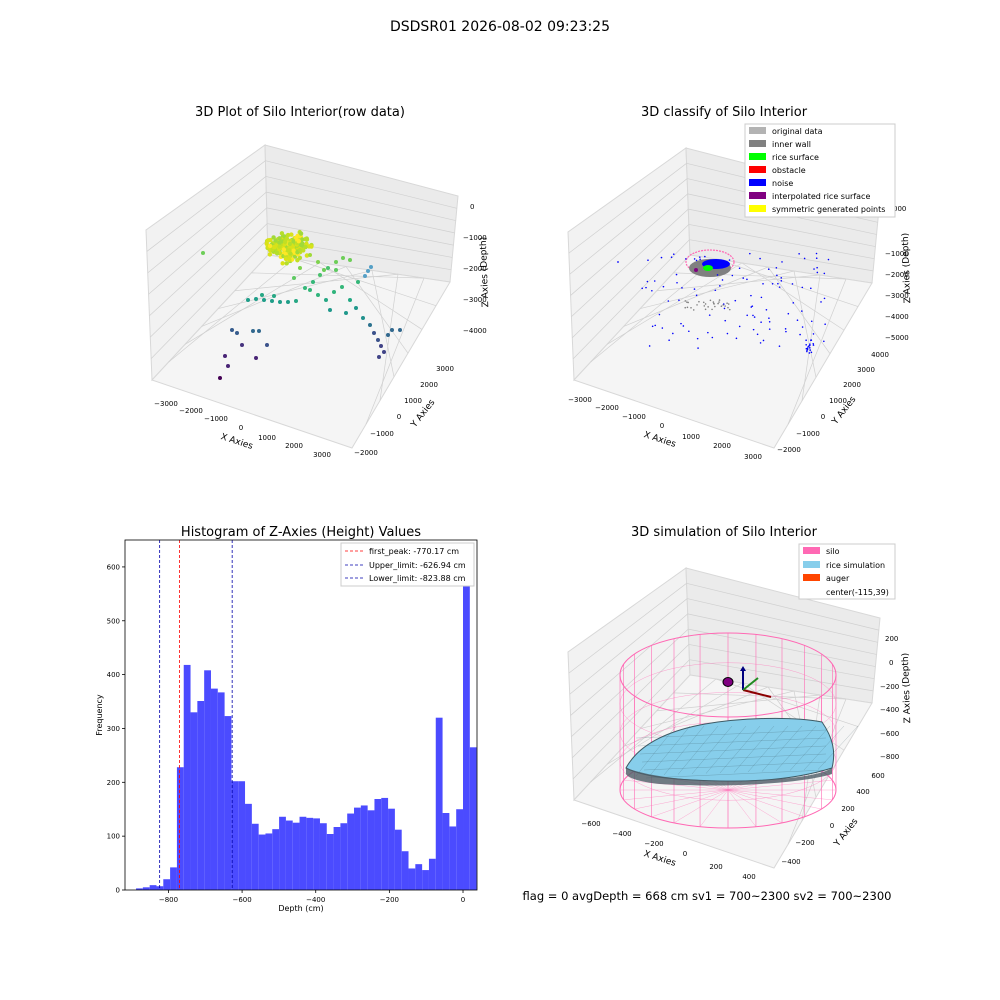 This screenshot has width=1000, height=1000. What do you see at coordinates (722, 446) in the screenshot?
I see `classify-x-tick: 2000` at bounding box center [722, 446].